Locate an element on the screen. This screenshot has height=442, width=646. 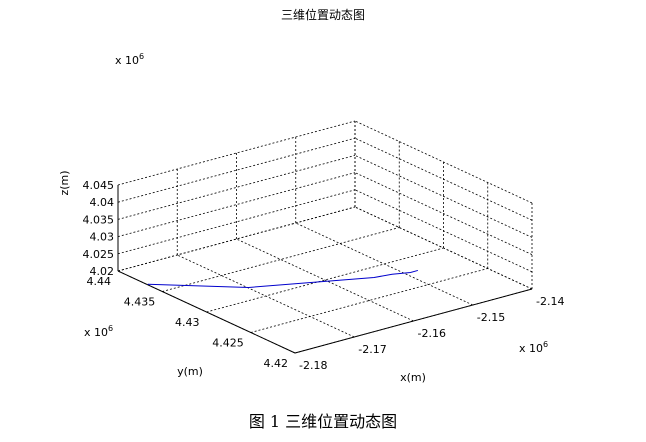
figure-caption: 图 1 三维位置动态图 is located at coordinates (323, 421).